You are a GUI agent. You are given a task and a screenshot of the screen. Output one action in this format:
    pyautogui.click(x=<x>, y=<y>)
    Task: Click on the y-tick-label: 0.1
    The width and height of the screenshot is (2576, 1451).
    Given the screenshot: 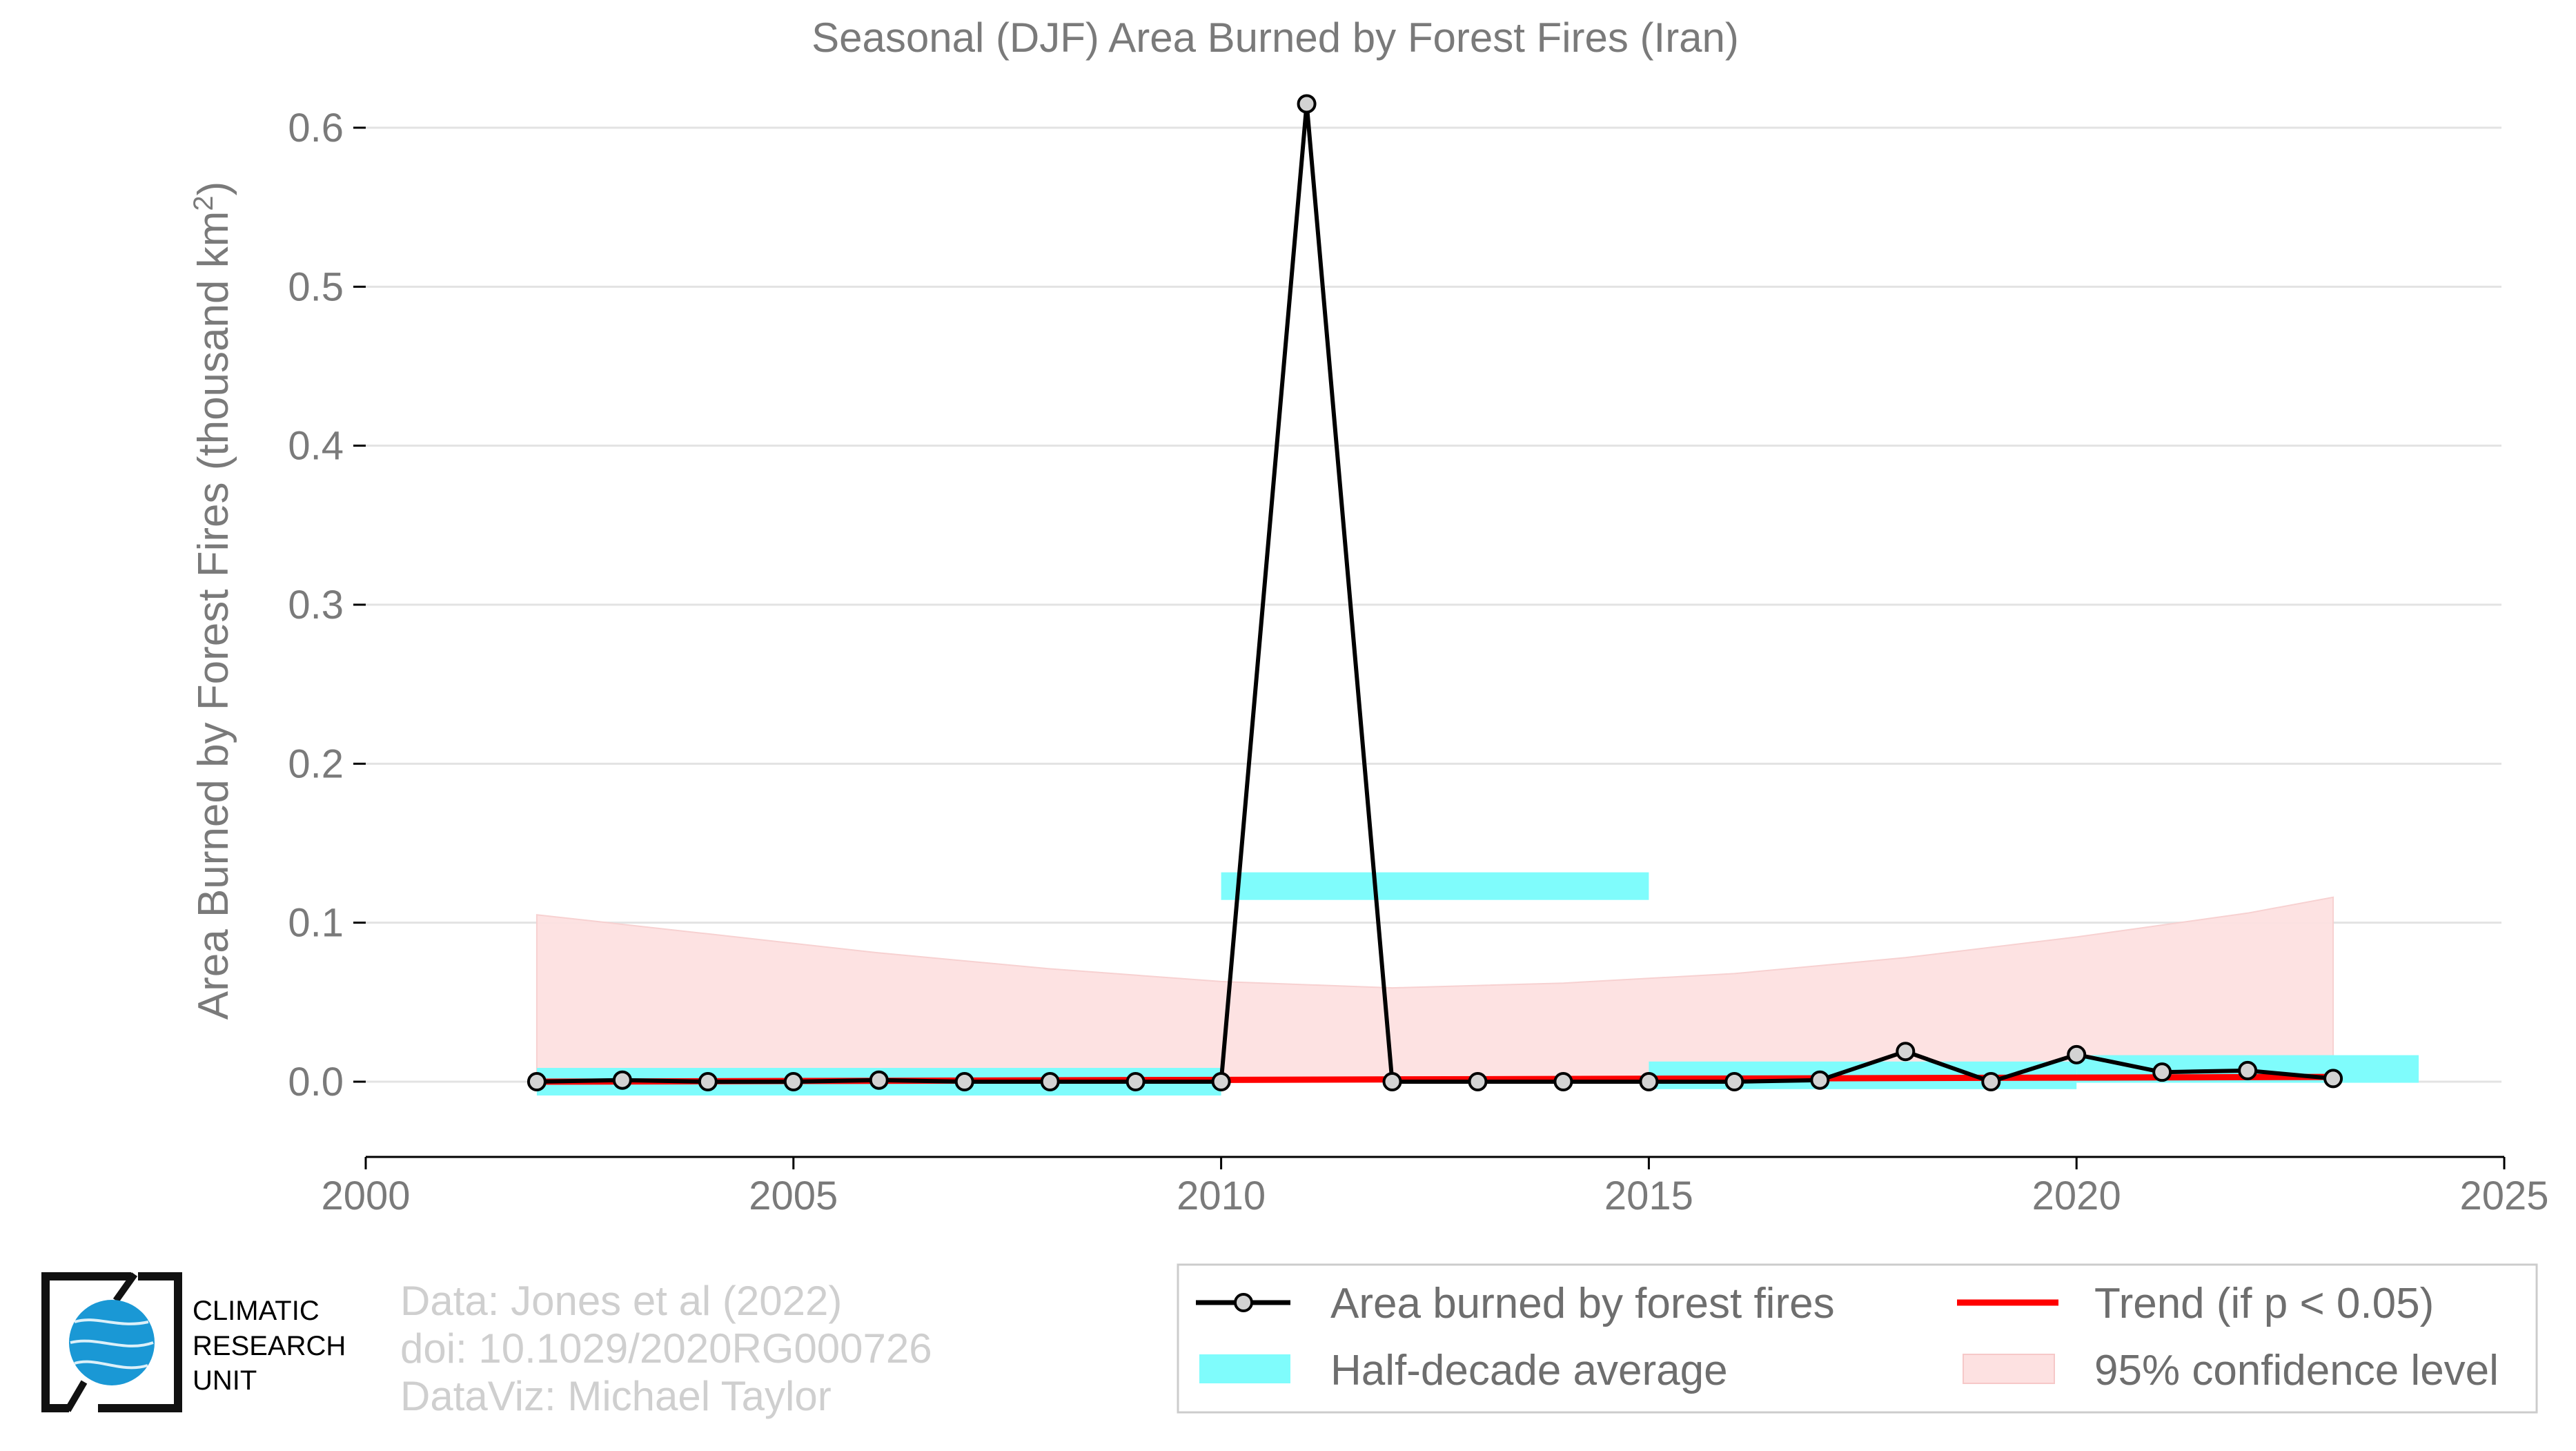 What is the action you would take?
    pyautogui.click(x=316, y=923)
    